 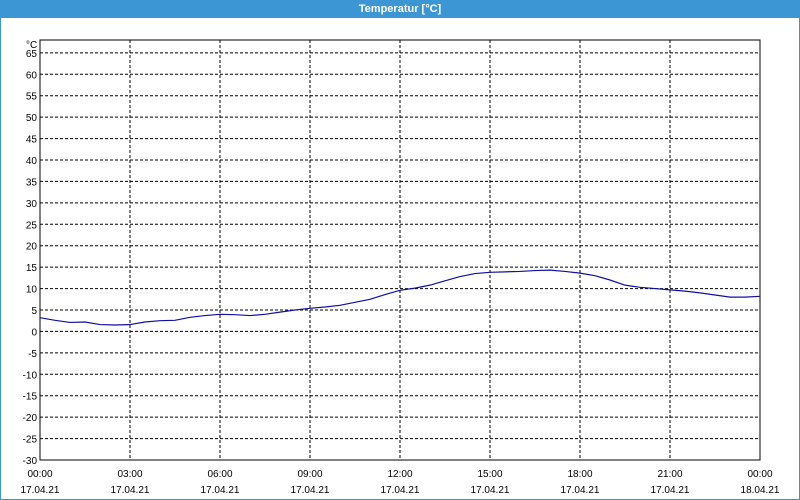 I want to click on y-tick-label: -20, so click(x=30, y=418).